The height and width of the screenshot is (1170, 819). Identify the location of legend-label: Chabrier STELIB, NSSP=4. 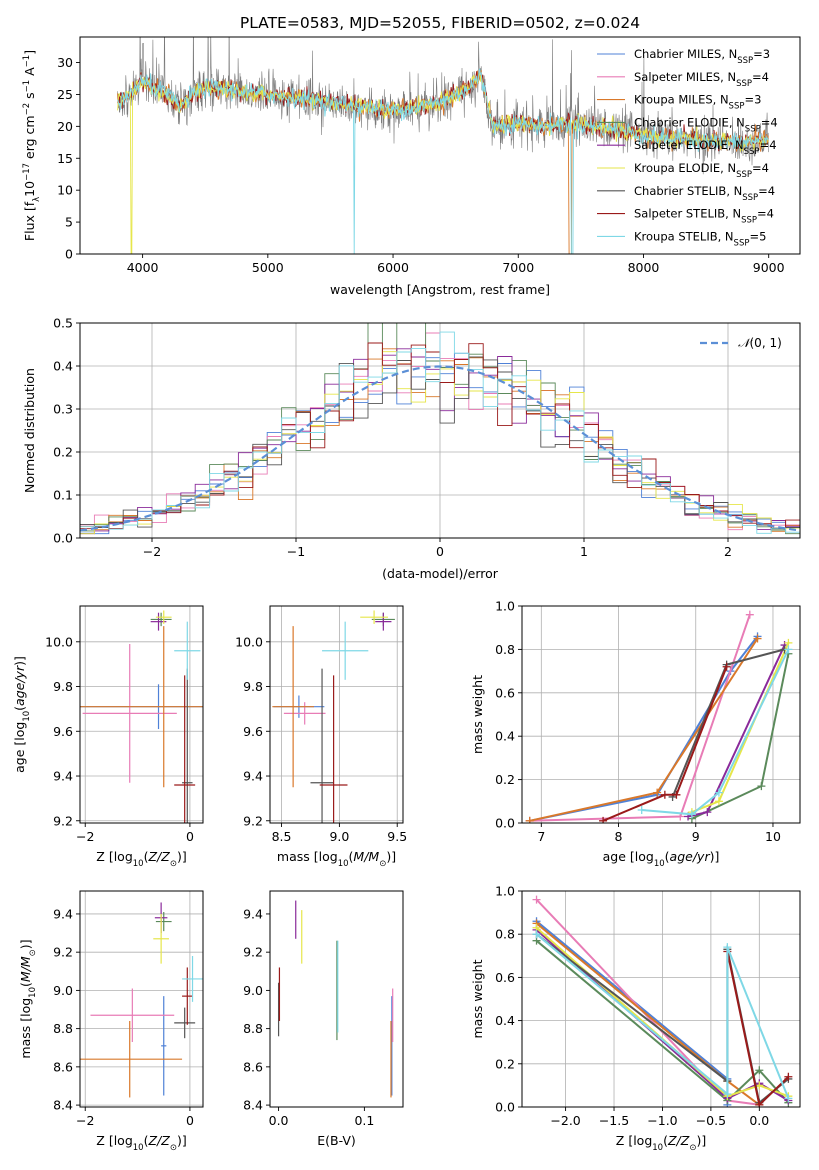
(704, 193).